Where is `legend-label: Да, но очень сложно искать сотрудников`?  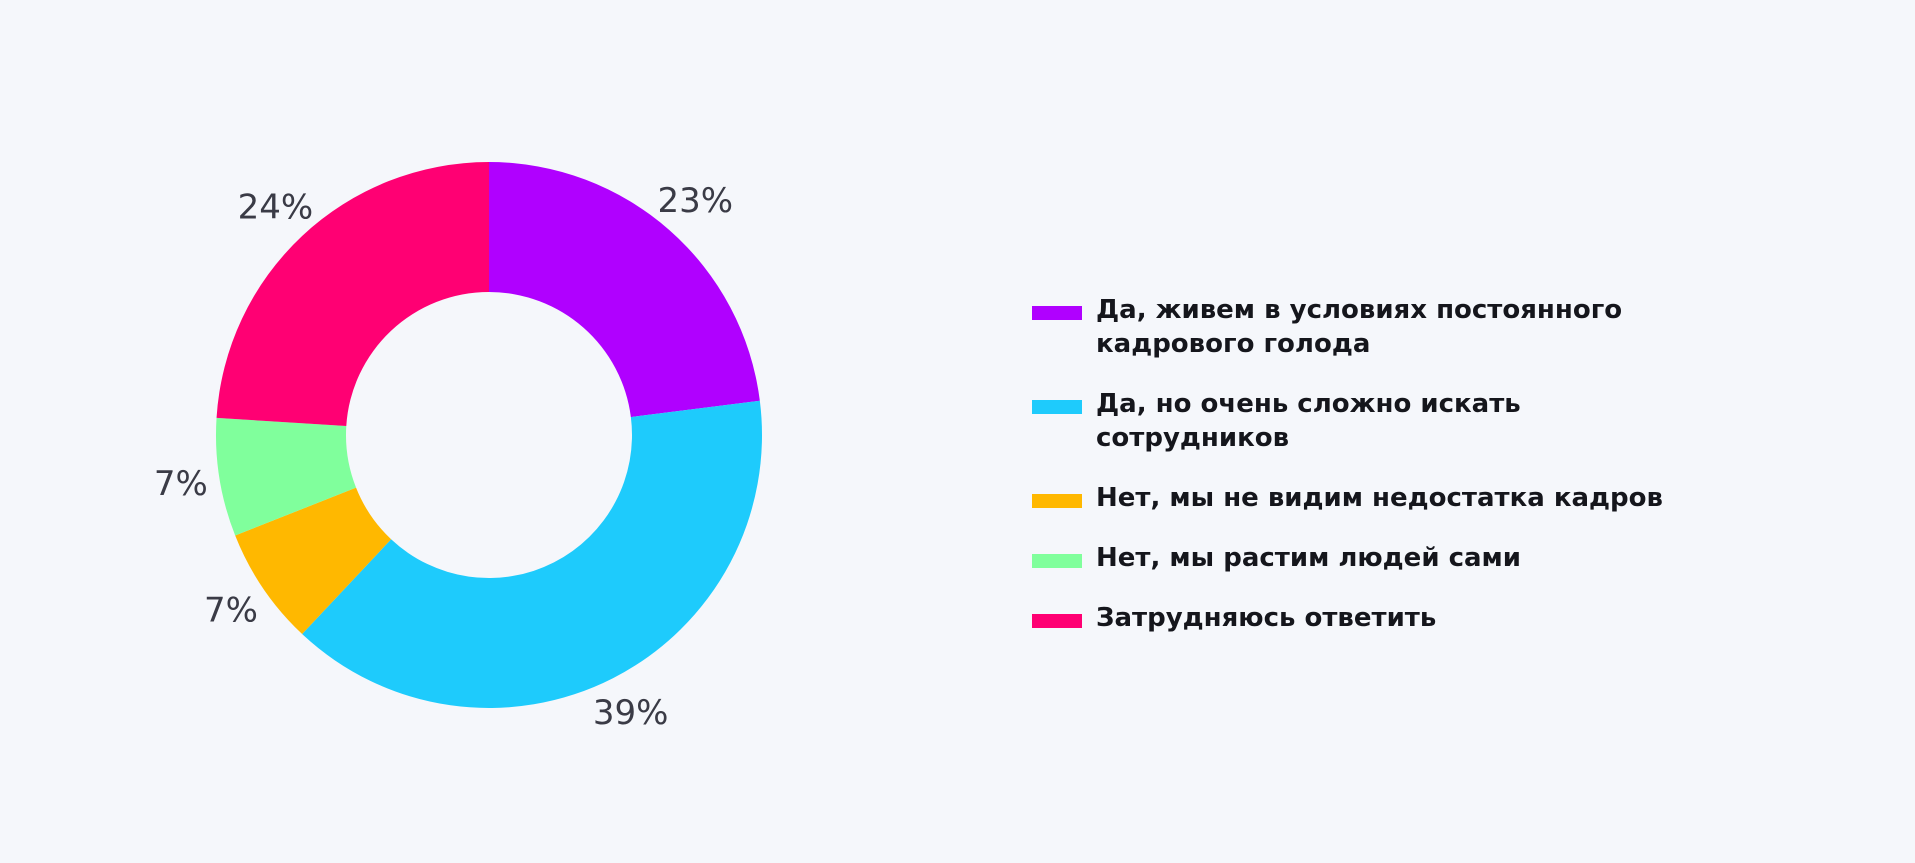 legend-label: Да, но очень сложно искать сотрудников is located at coordinates (1308, 421).